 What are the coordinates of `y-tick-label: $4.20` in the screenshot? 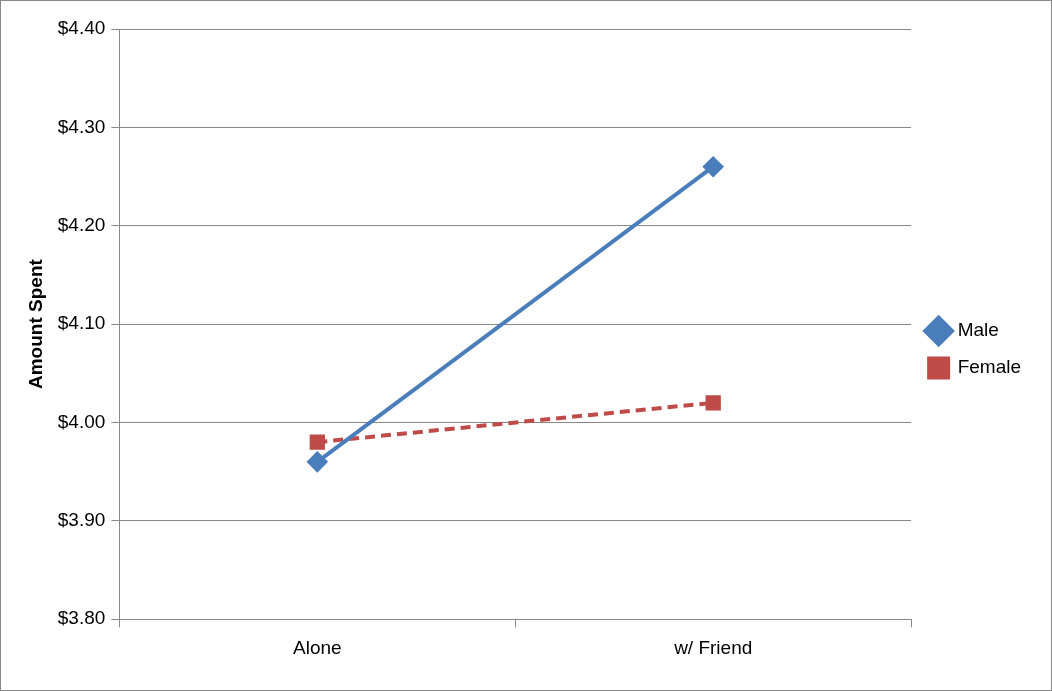 It's located at (81, 224).